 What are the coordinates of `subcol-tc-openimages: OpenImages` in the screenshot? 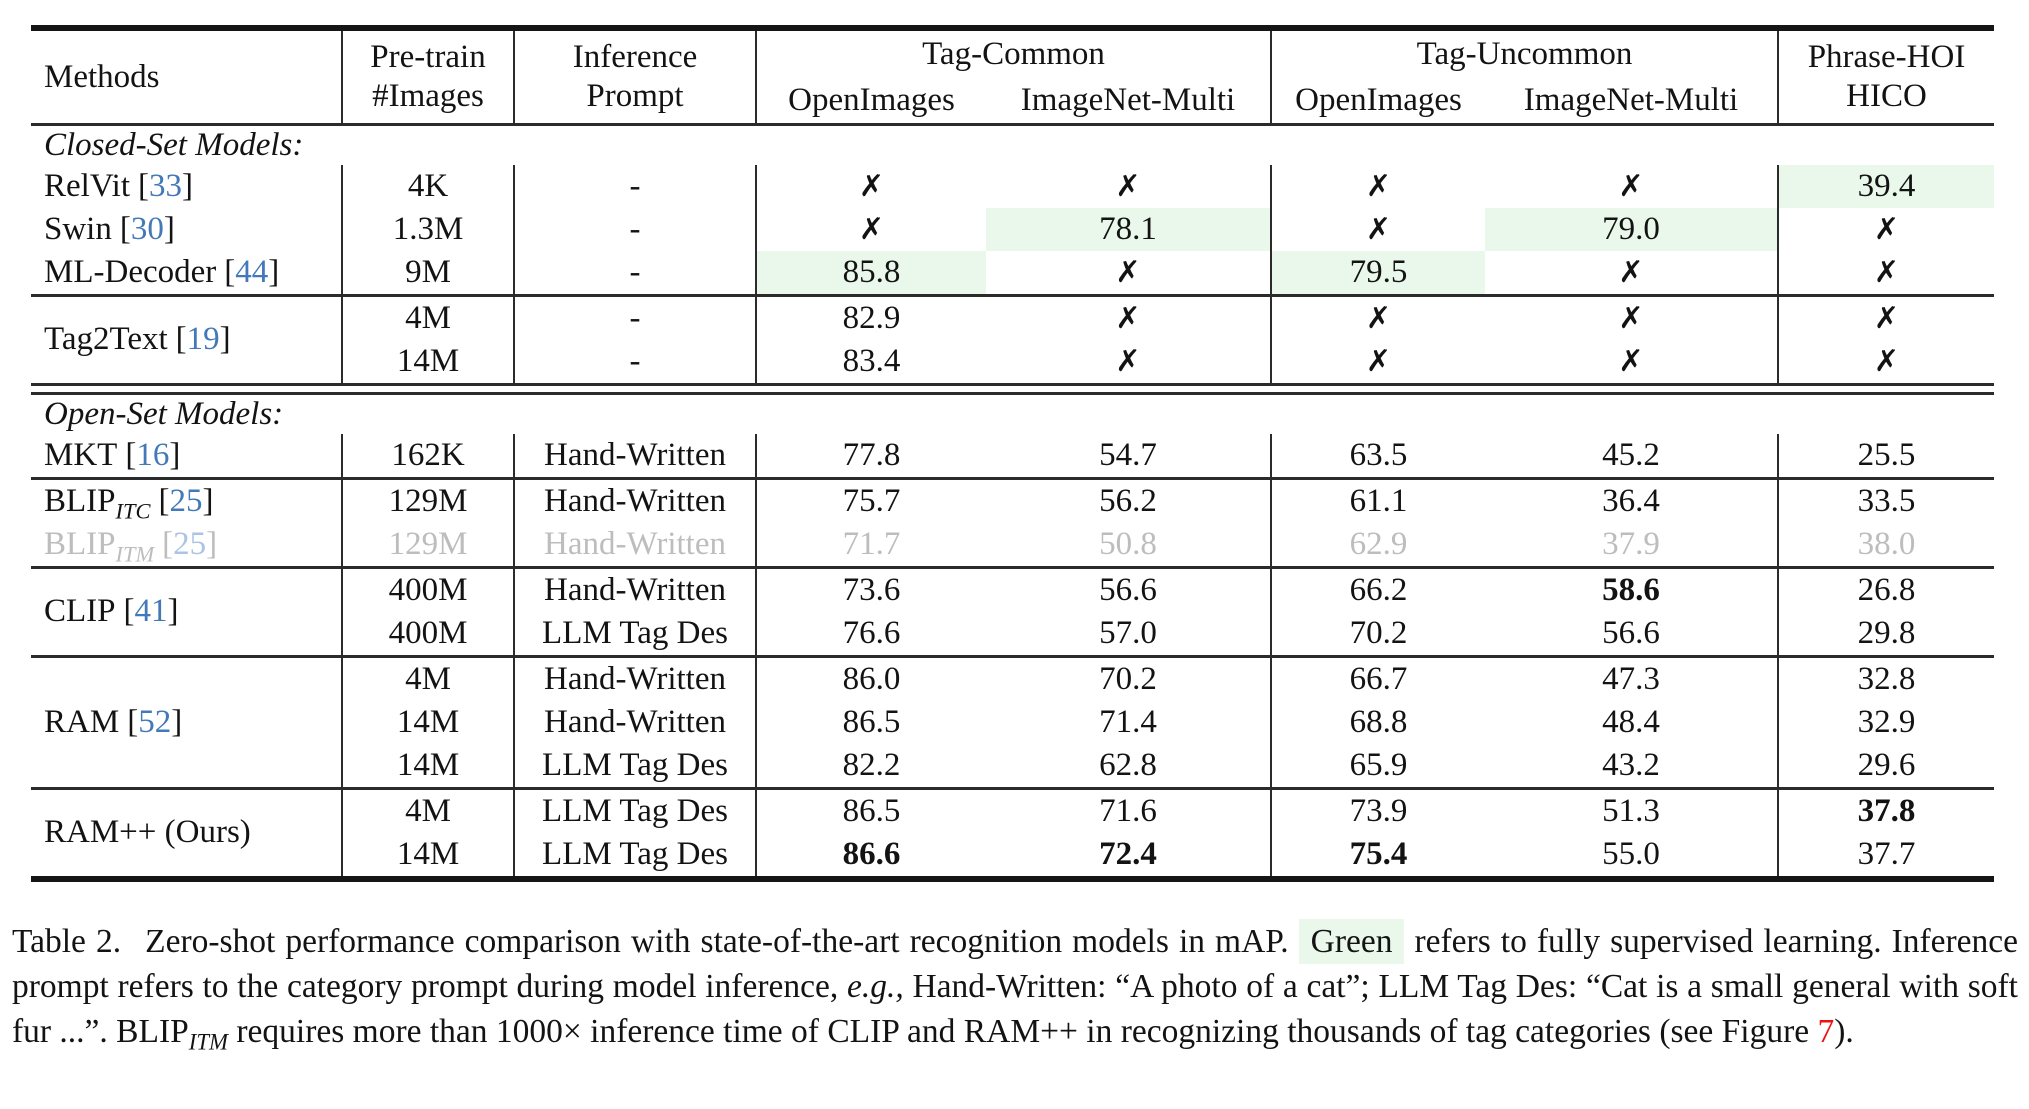 It's located at (871, 101).